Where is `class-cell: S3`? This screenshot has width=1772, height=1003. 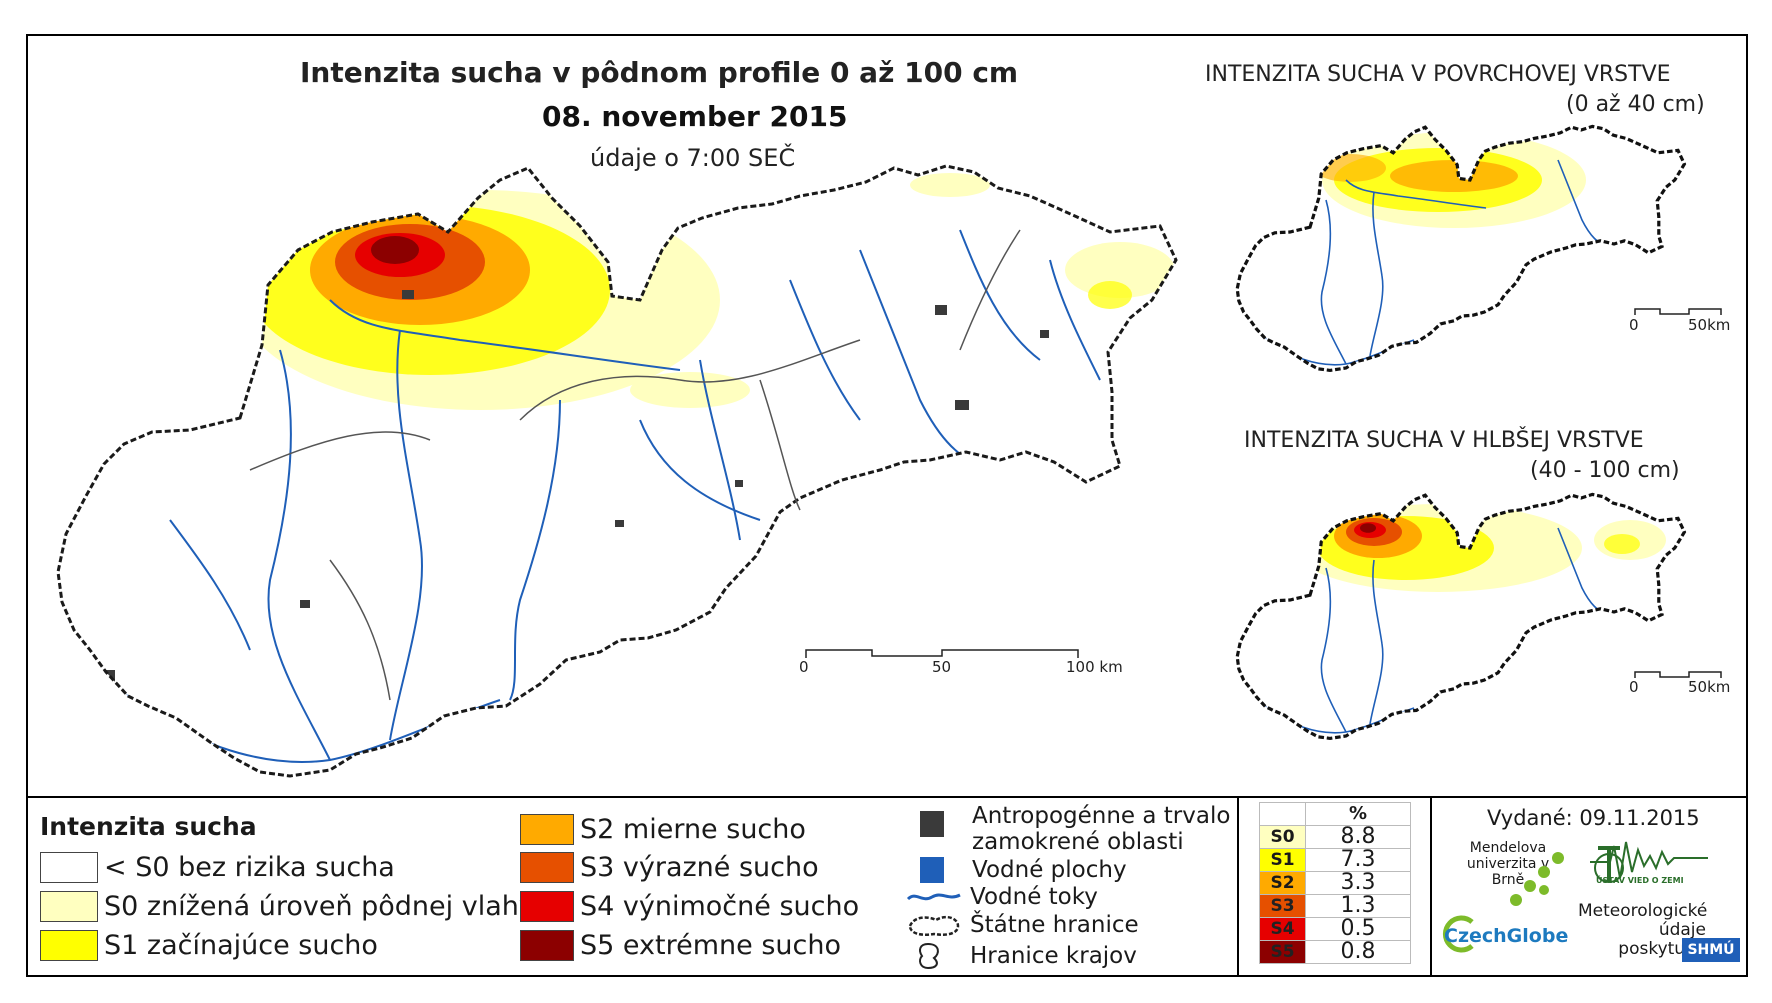 class-cell: S3 is located at coordinates (1282, 906).